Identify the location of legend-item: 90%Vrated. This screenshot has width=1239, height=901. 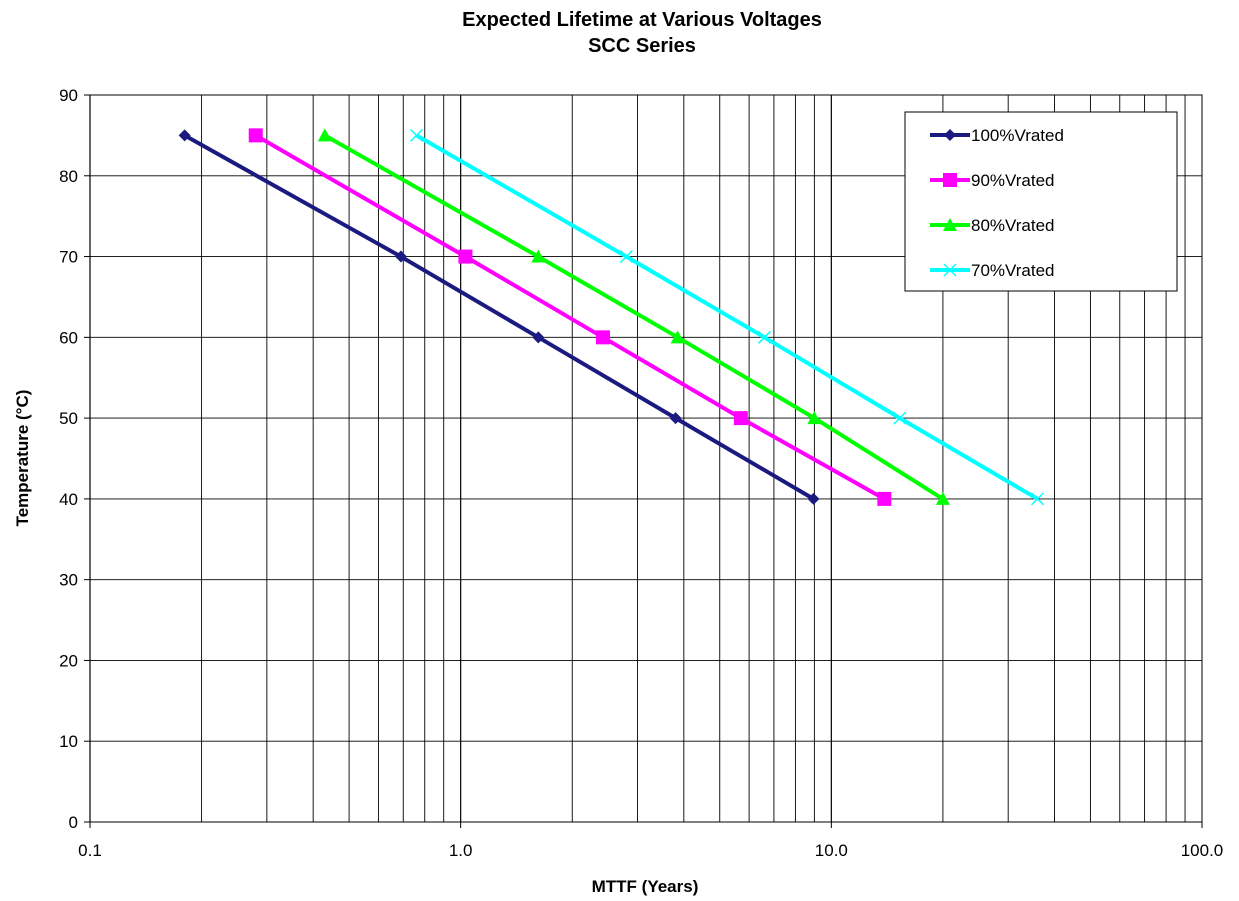
(992, 180).